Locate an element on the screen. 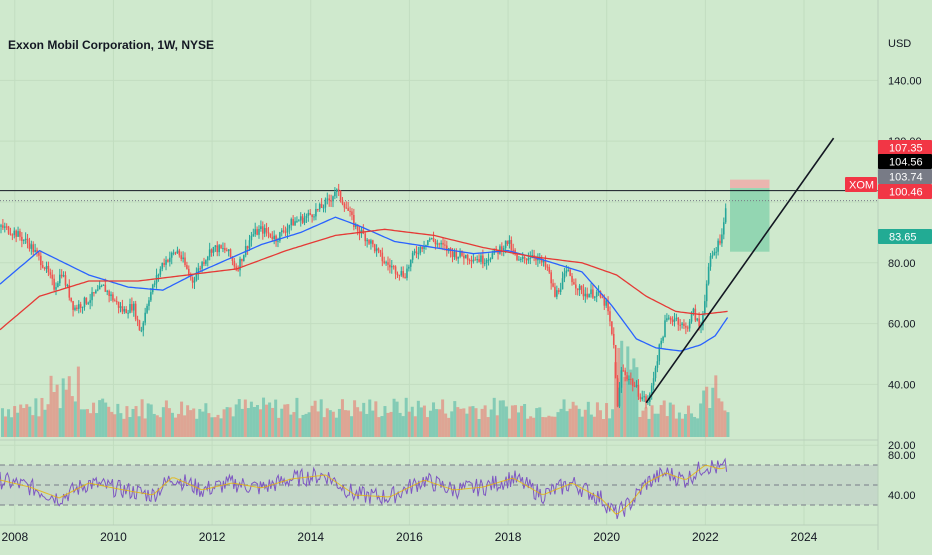  ascending-trendline is located at coordinates (740, 270).